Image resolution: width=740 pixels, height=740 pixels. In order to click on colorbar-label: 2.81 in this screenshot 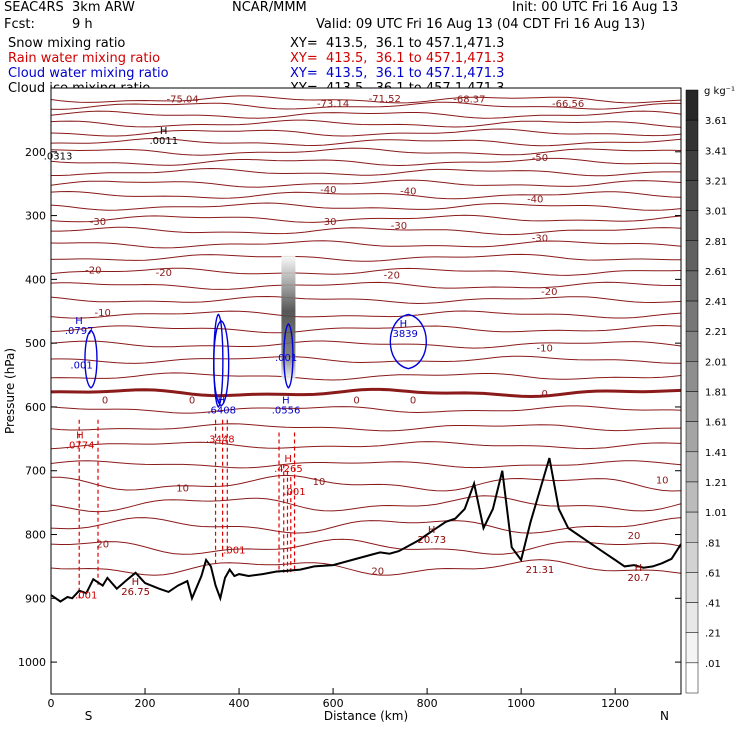, I will do `click(716, 242)`.